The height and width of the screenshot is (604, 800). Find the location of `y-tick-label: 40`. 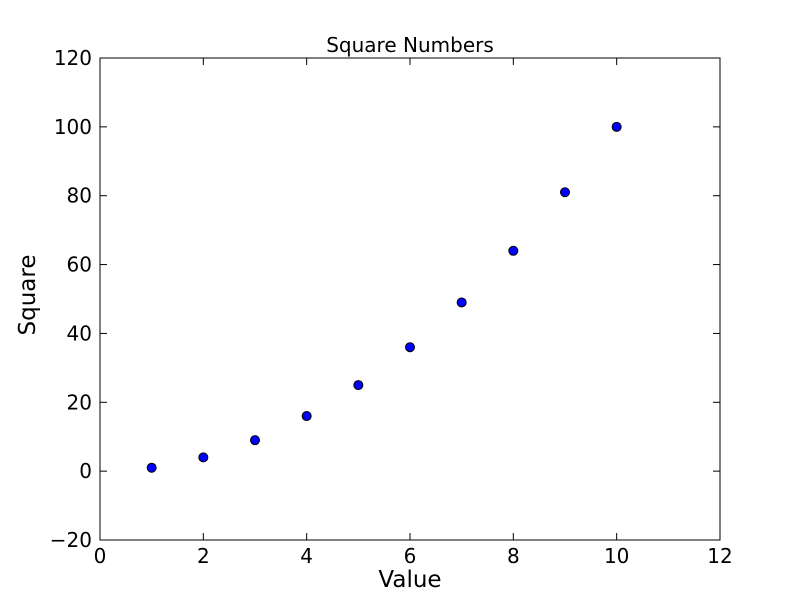

y-tick-label: 40 is located at coordinates (79, 333).